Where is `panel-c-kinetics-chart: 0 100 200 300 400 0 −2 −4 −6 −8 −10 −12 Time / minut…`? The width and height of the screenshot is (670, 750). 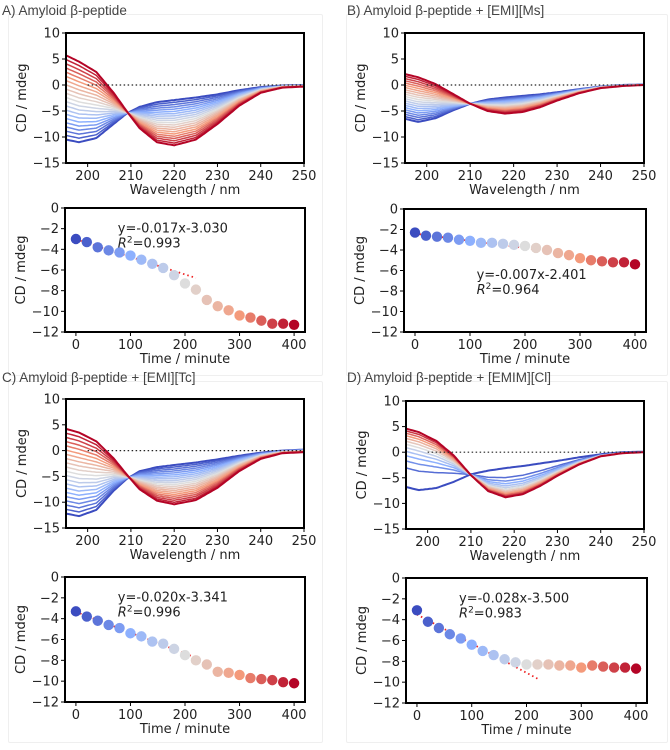
panel-c-kinetics-chart: 0 100 200 300 400 0 −2 −4 −6 −8 −10 −12 Time / minut… is located at coordinates (160, 654).